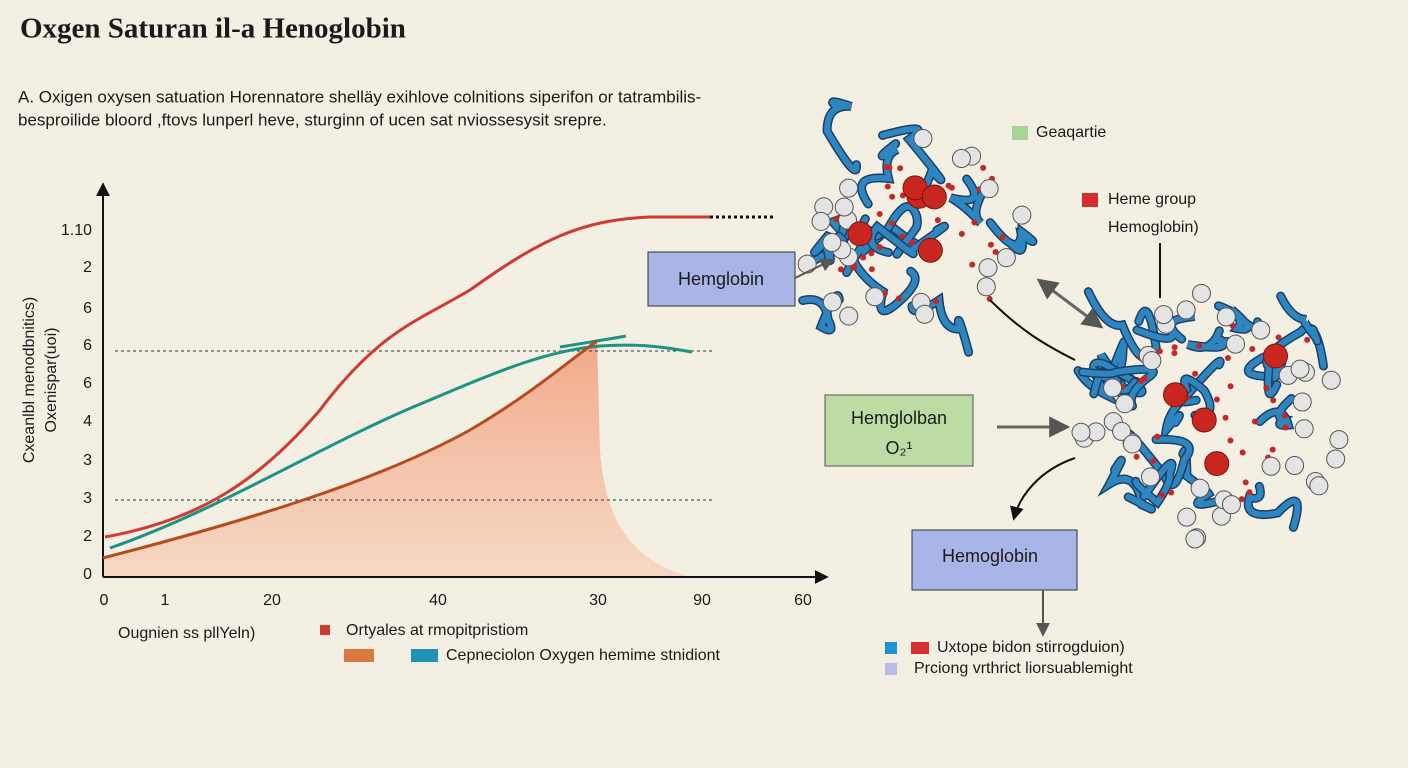 The height and width of the screenshot is (768, 1408). I want to click on y-tick-label: 6, so click(87, 345).